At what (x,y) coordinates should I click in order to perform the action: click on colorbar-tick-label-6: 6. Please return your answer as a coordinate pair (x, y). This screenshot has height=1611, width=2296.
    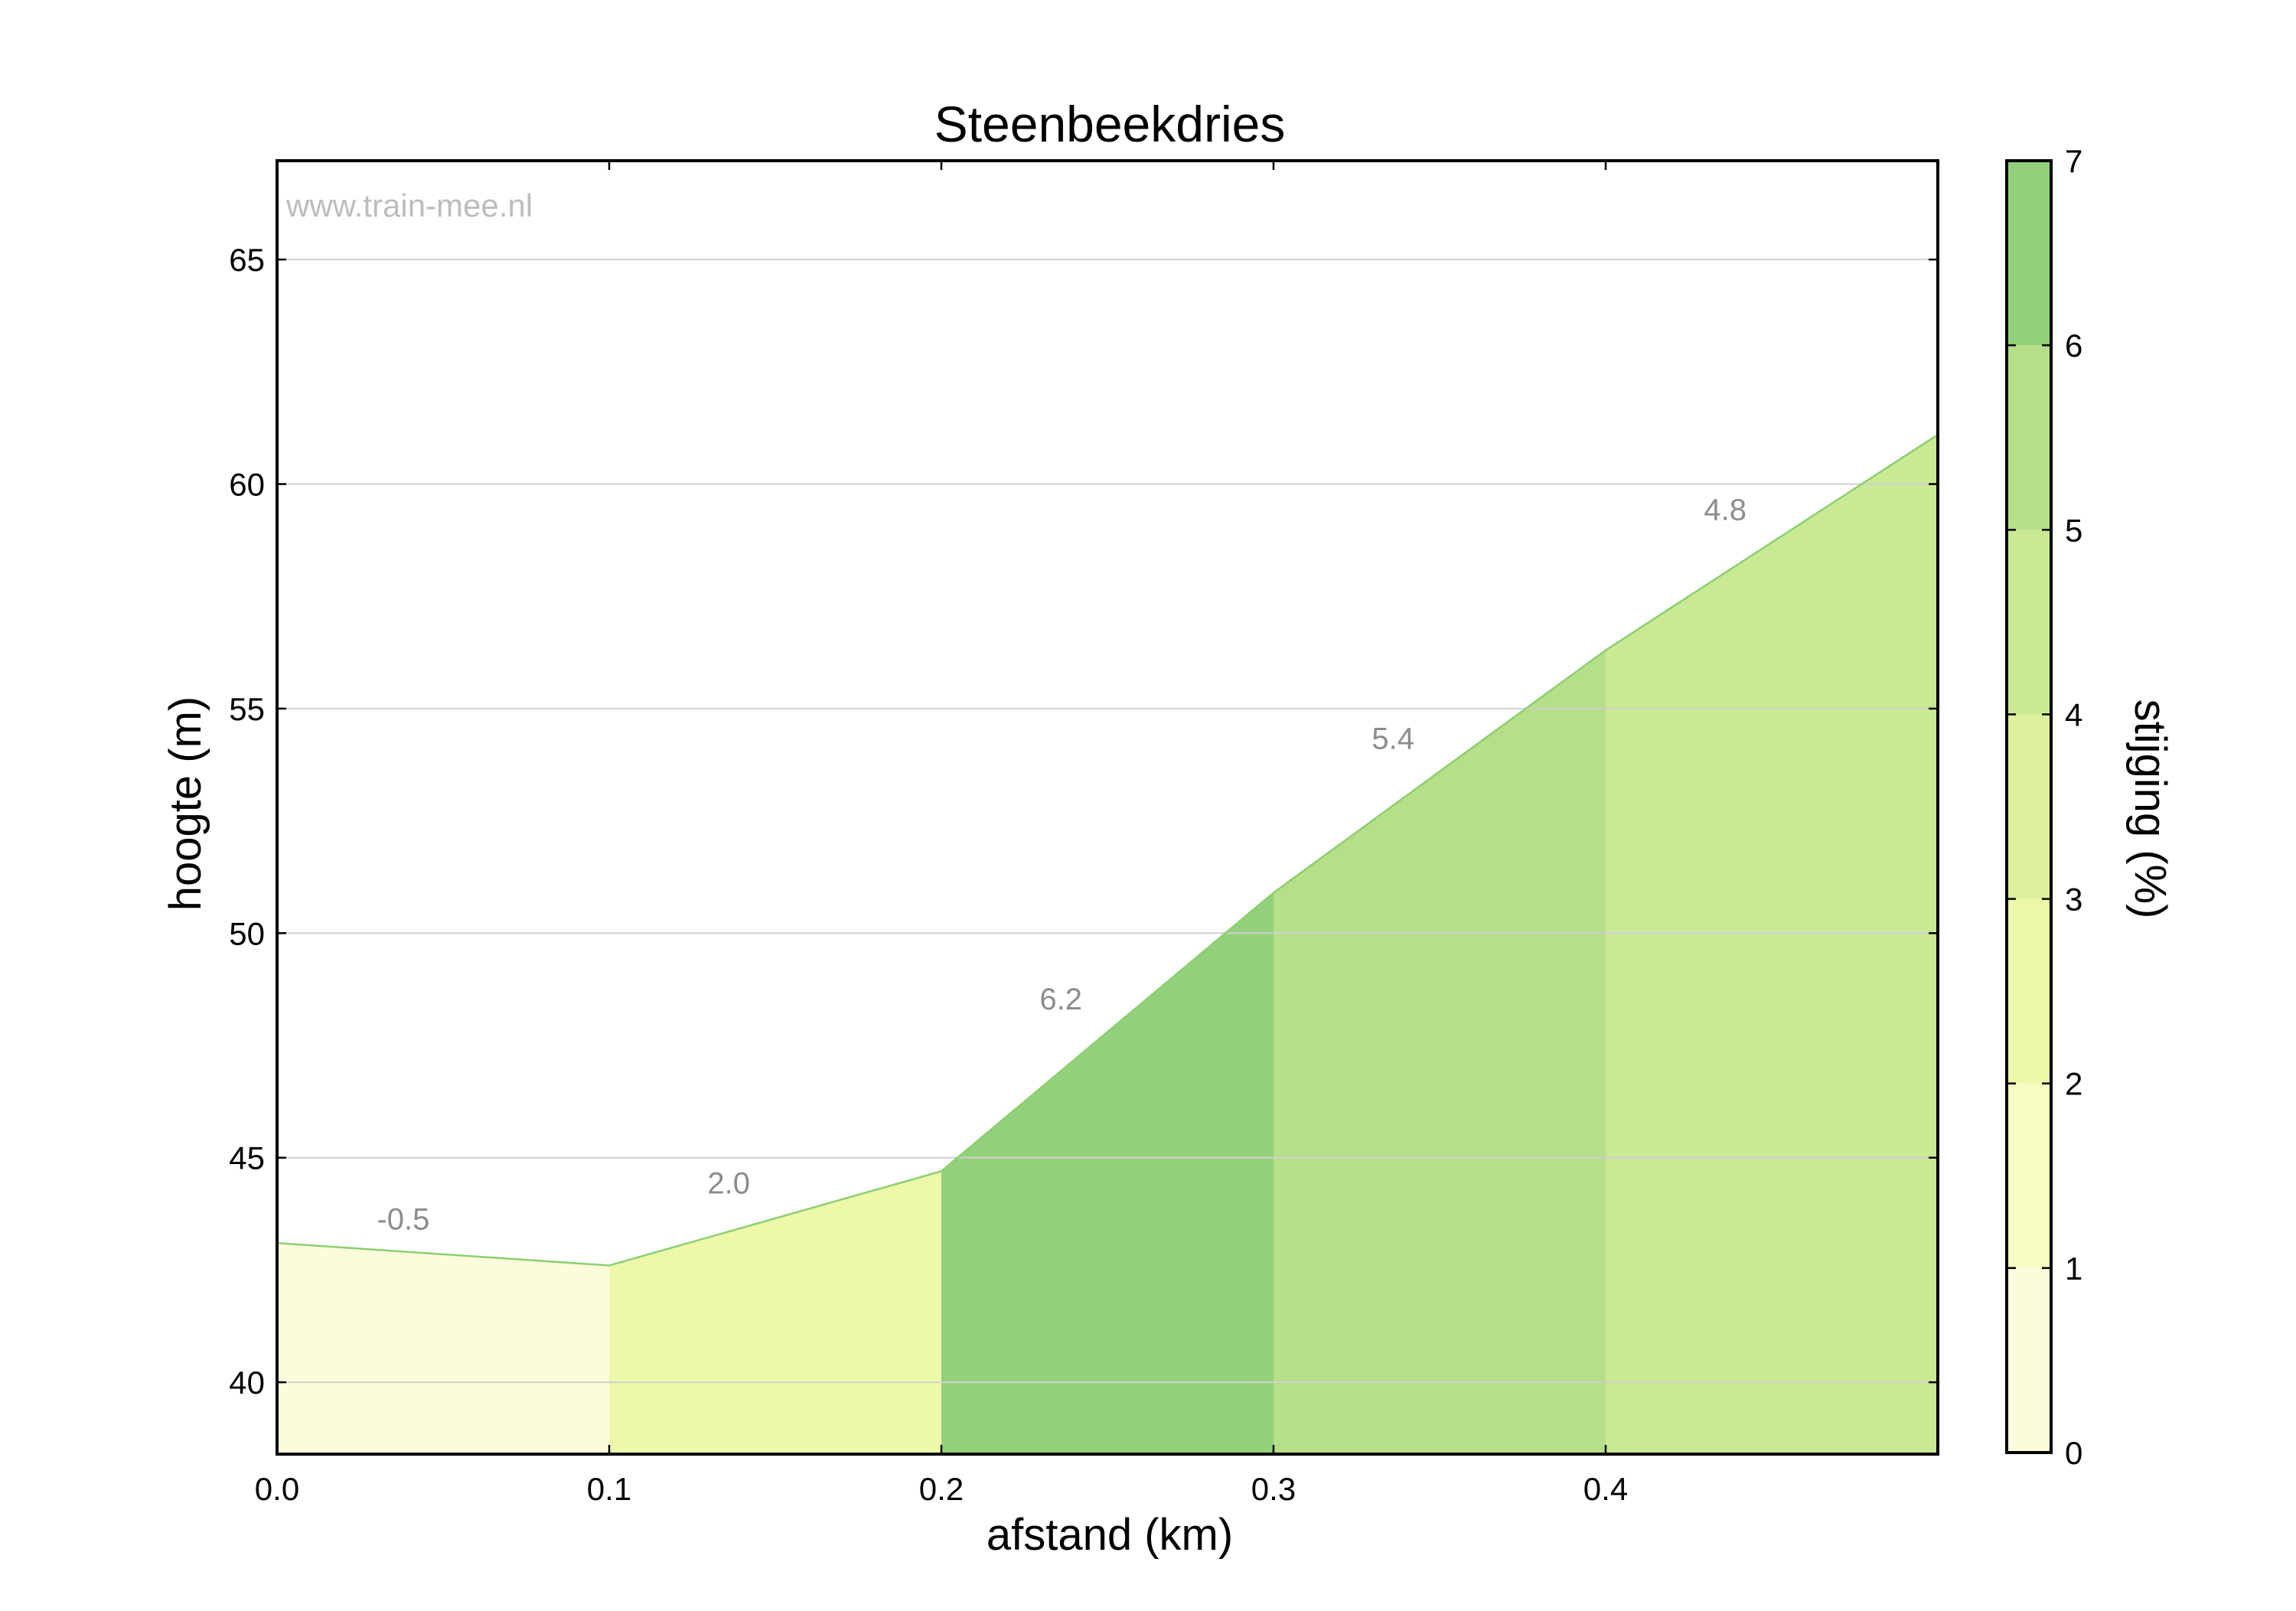
    Looking at the image, I should click on (2073, 346).